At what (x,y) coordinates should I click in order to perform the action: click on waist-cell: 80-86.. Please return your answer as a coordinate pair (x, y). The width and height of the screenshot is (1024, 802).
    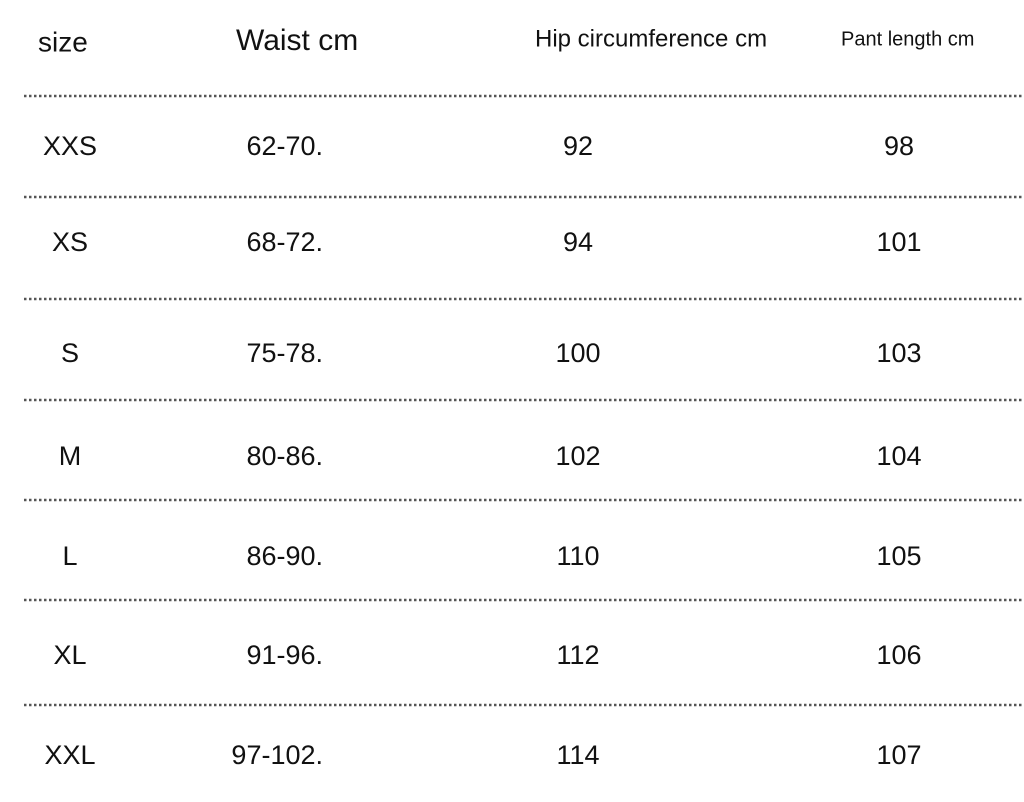
    Looking at the image, I should click on (284, 456).